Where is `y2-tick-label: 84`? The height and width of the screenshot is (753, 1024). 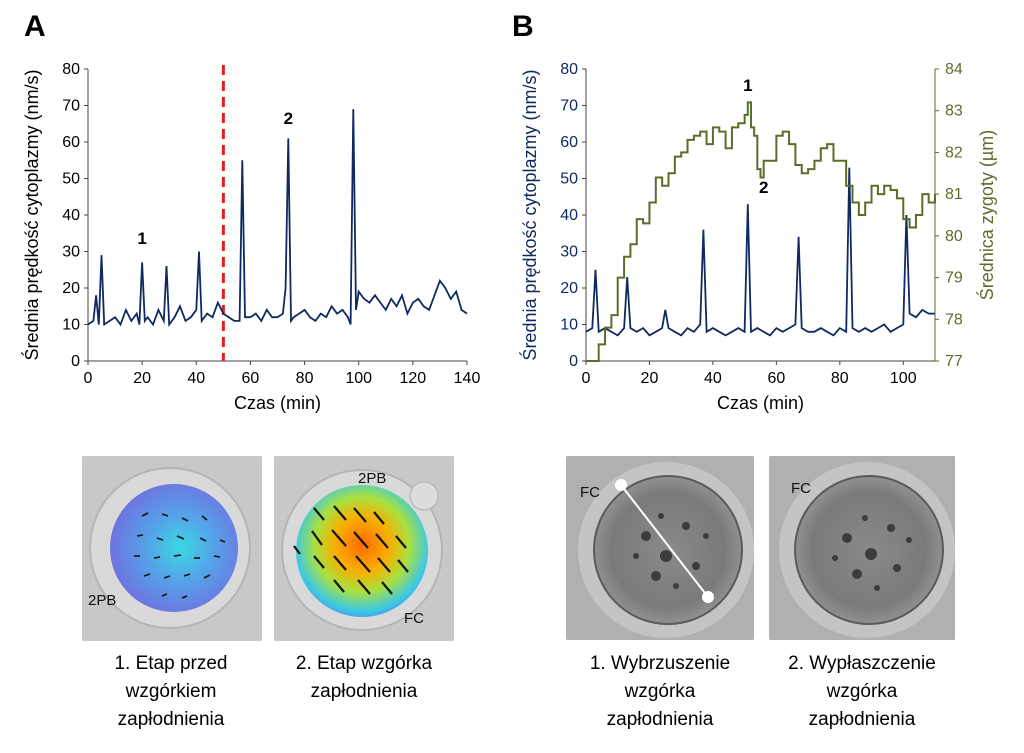
y2-tick-label: 84 is located at coordinates (954, 69).